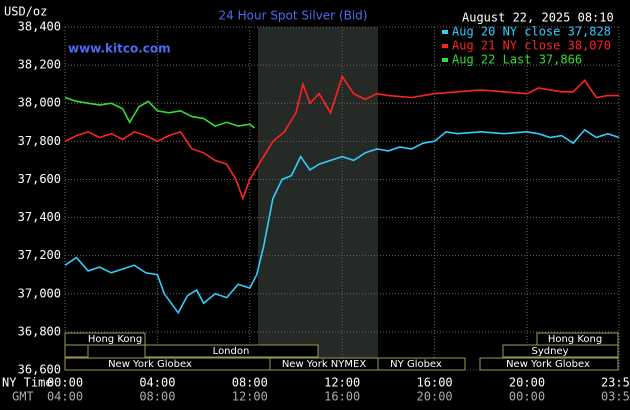 This screenshot has height=410, width=630. I want to click on y-tick-label: 37,400, so click(39, 217).